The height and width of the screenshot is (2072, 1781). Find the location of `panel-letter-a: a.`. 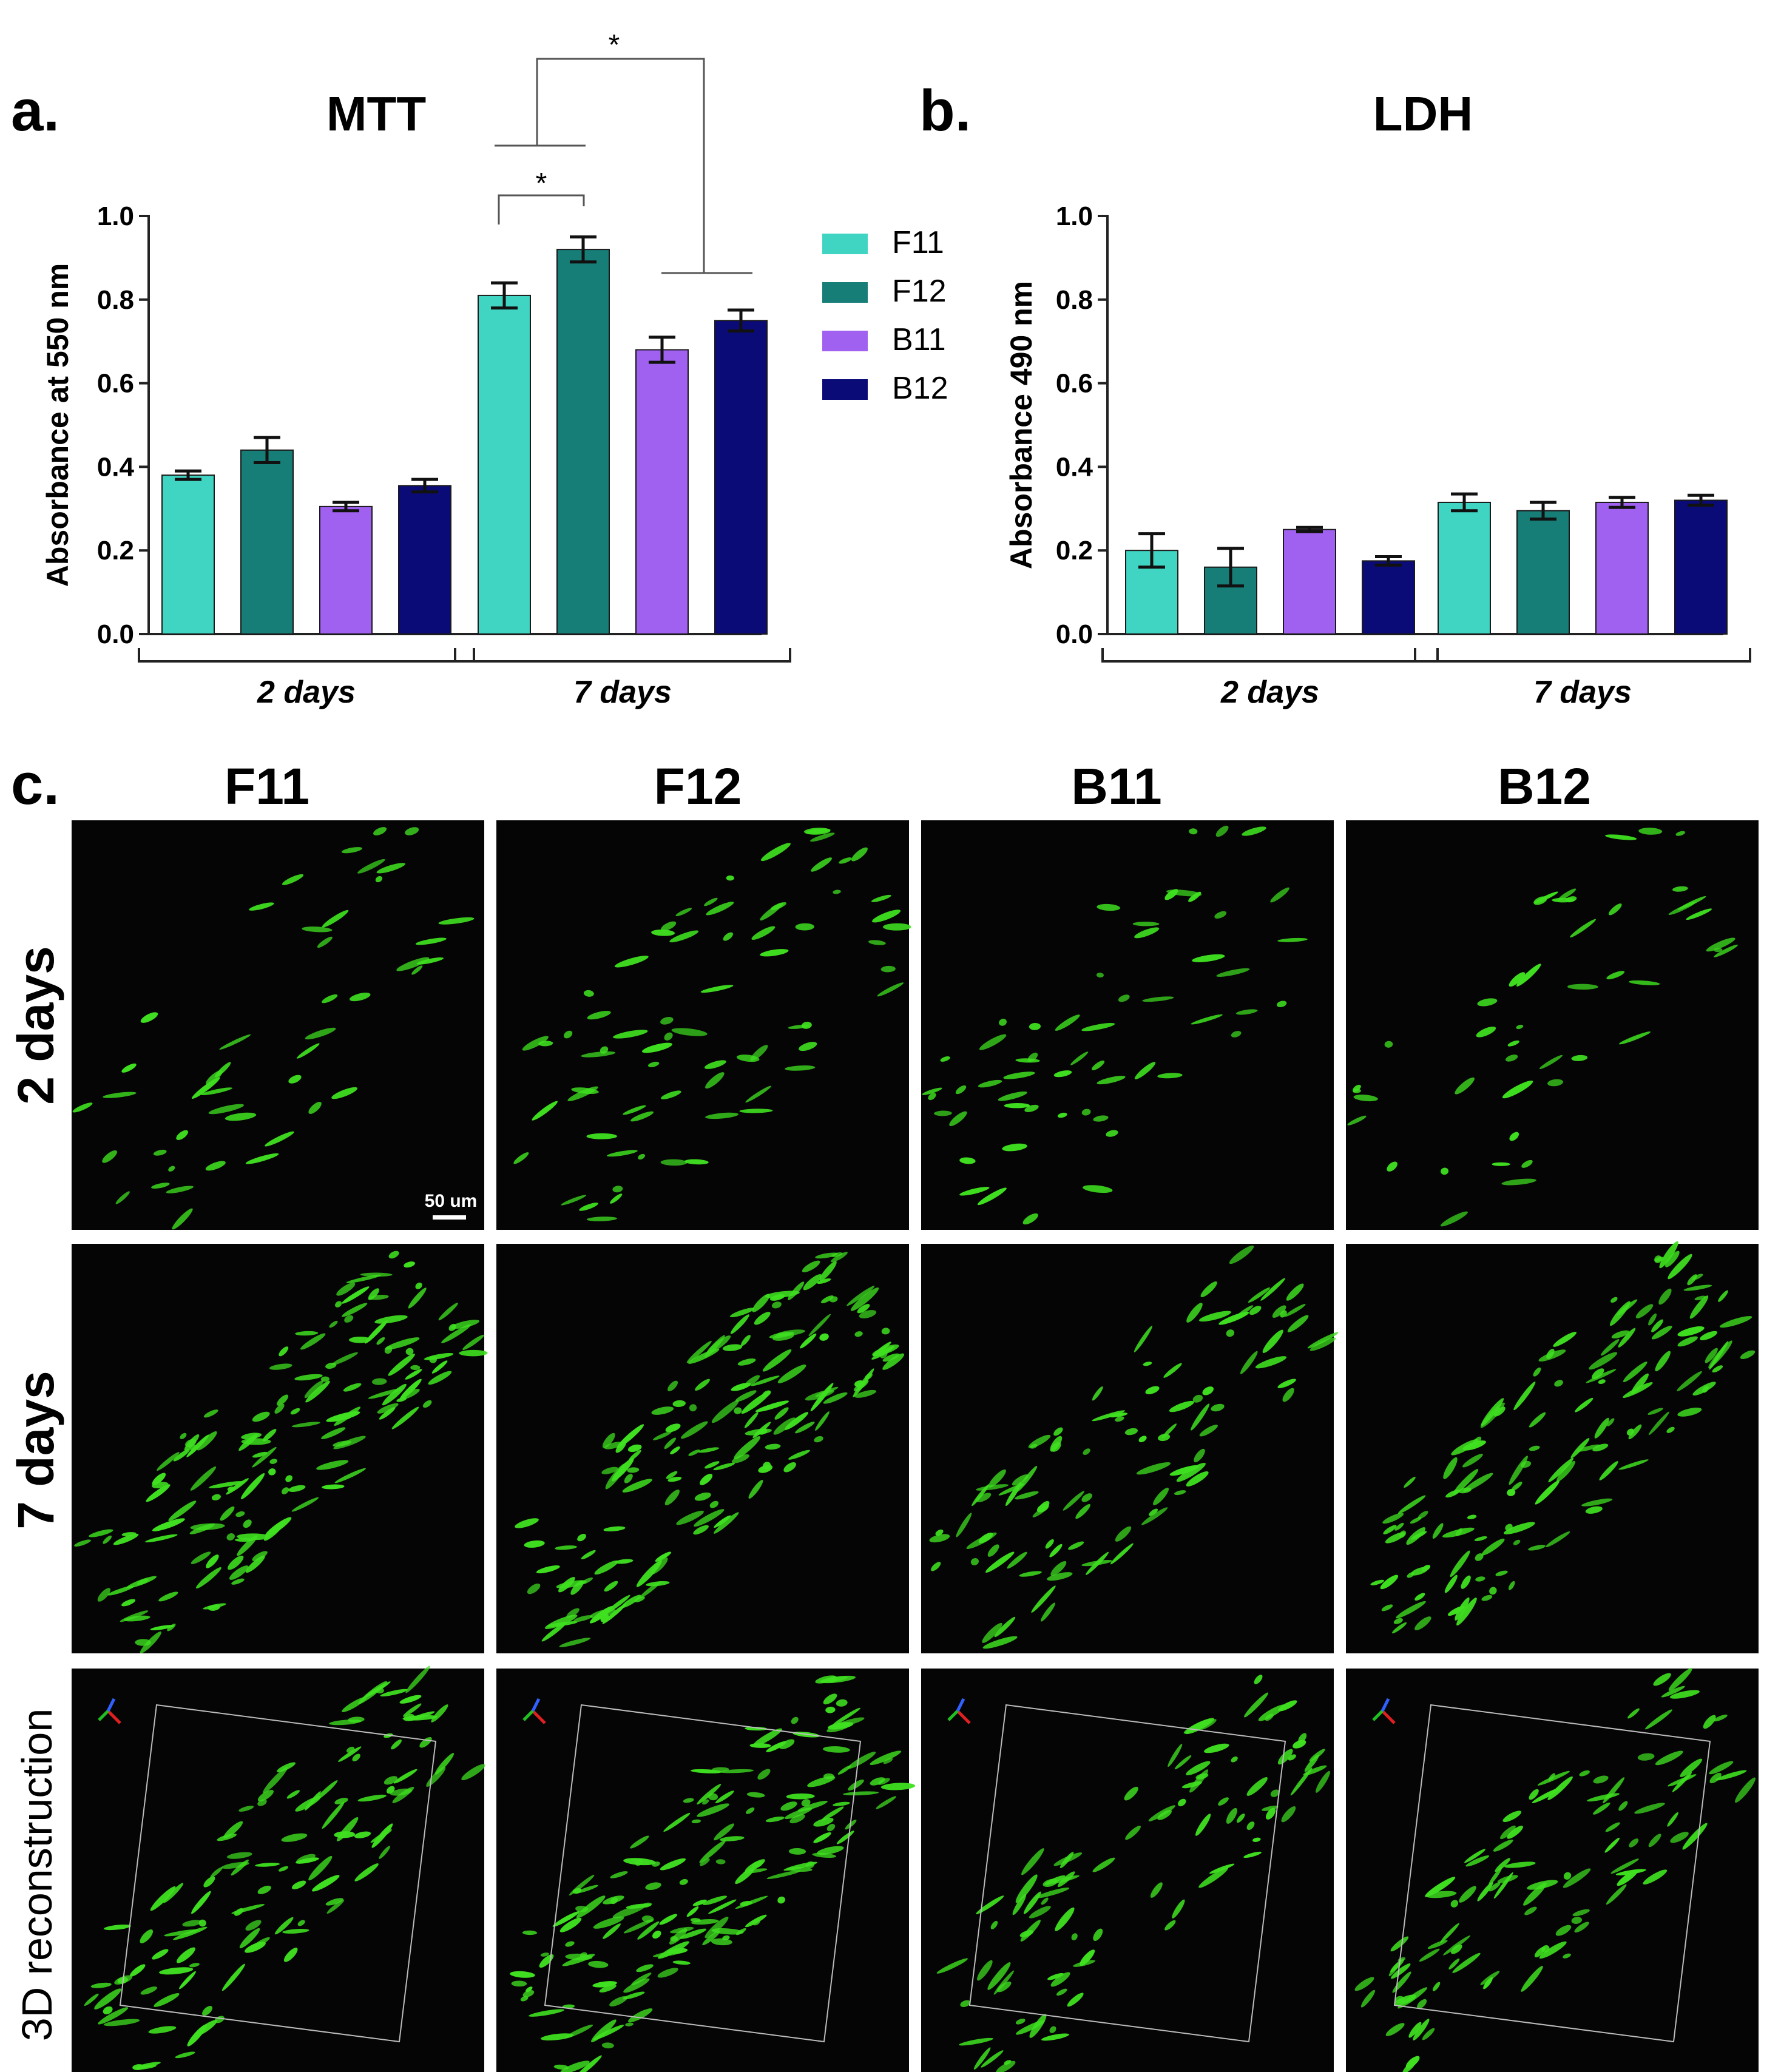

panel-letter-a: a. is located at coordinates (35, 110).